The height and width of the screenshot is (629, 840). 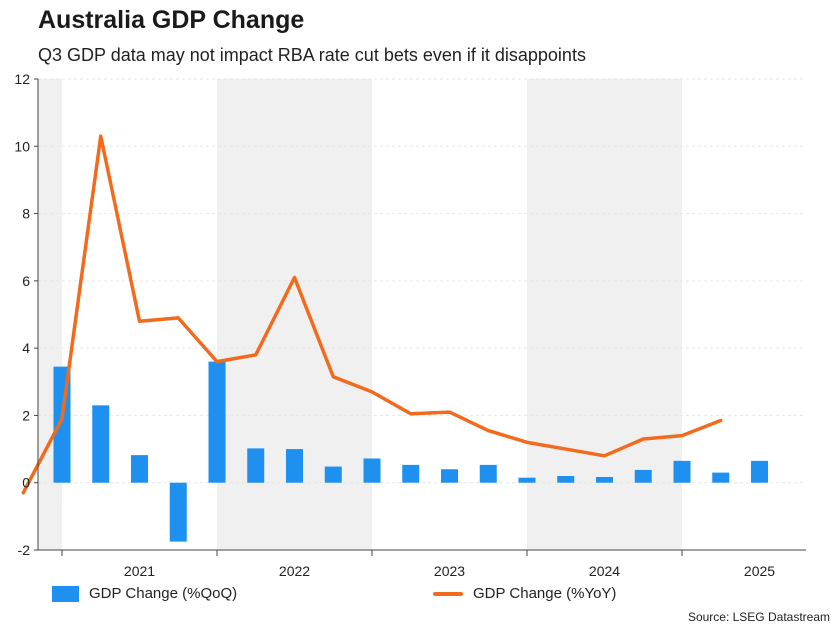 I want to click on x-tick-label-2023: 2023, so click(x=449, y=571).